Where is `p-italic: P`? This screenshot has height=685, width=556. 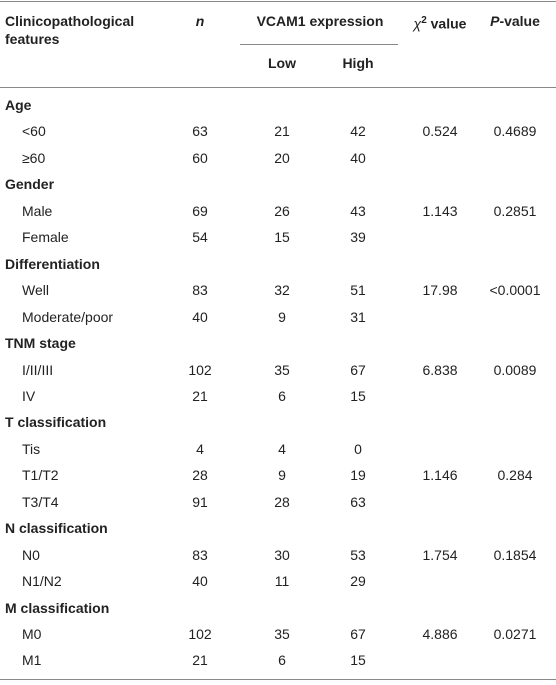
p-italic: P is located at coordinates (495, 21).